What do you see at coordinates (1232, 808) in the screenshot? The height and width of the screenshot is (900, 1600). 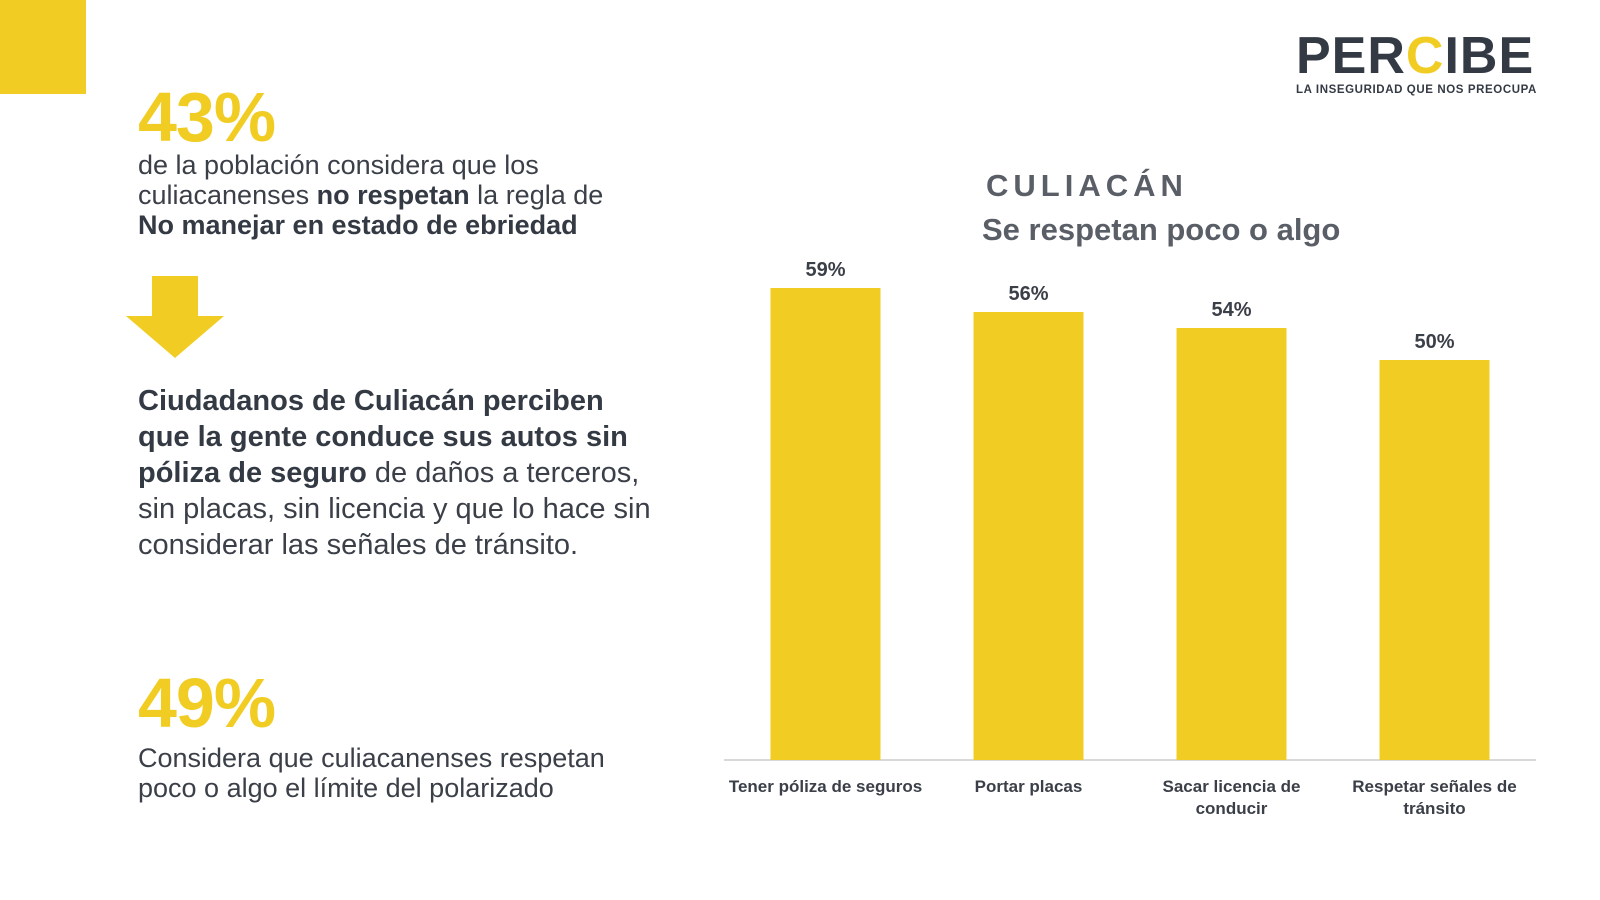 I see `category-label: conducir` at bounding box center [1232, 808].